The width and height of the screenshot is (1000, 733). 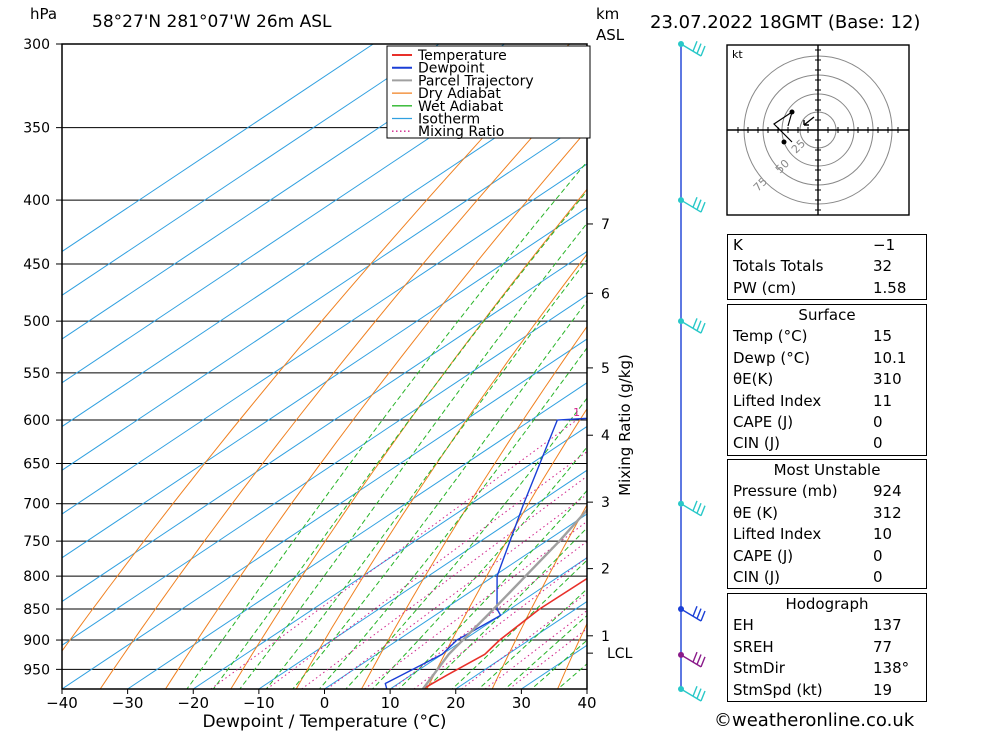 I want to click on hodograph-value: 138°, so click(x=891, y=668).